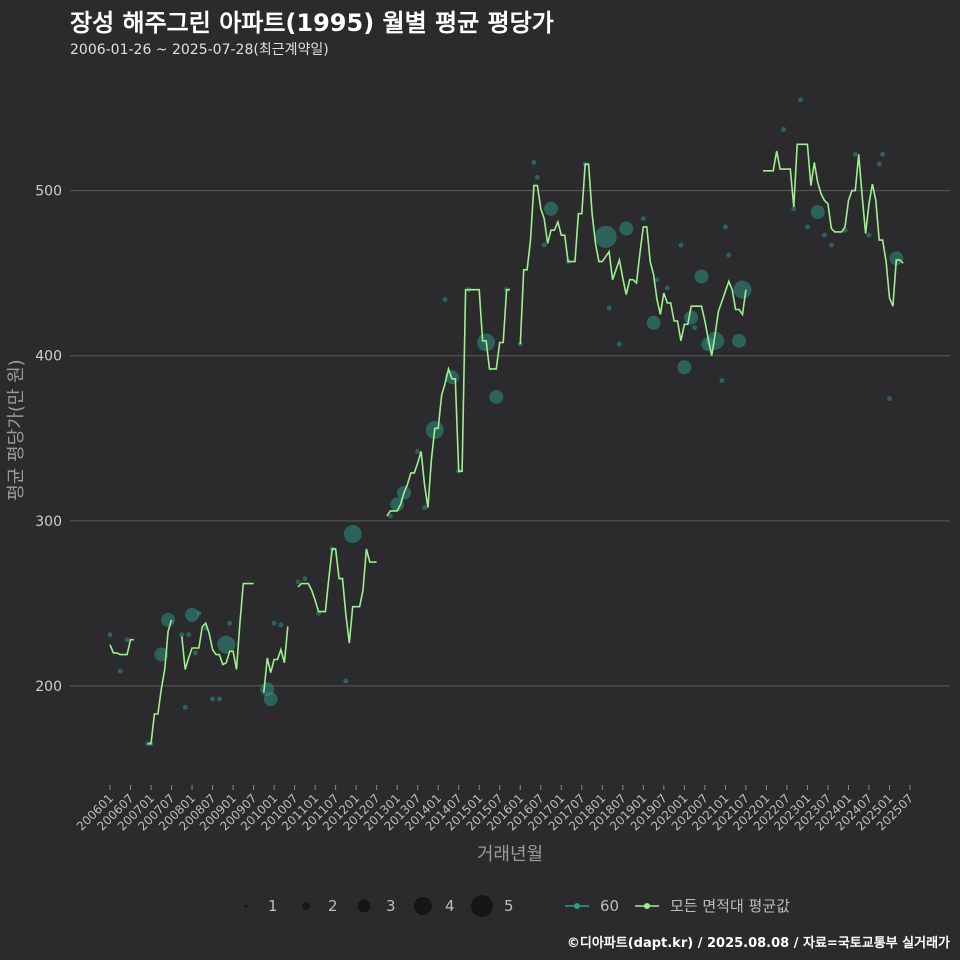 The image size is (960, 960). What do you see at coordinates (48, 522) in the screenshot?
I see `y-tick-label: 300` at bounding box center [48, 522].